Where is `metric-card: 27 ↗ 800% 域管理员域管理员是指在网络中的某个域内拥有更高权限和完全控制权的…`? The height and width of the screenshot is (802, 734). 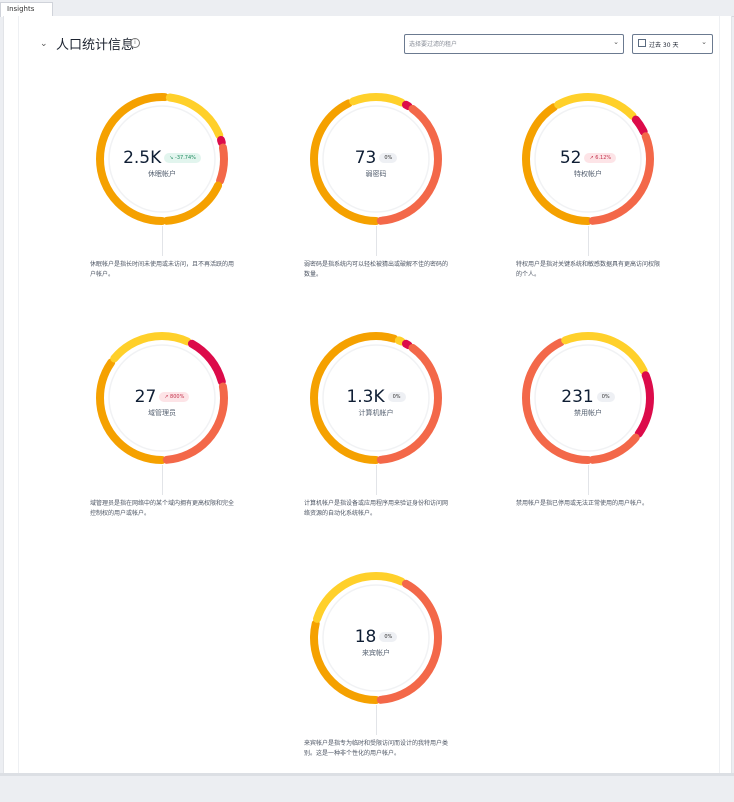
metric-card: 27 ↗ 800% 域管理员域管理员是指在网络中的某个域内拥有更高权限和完全控制权的… is located at coordinates (183, 447).